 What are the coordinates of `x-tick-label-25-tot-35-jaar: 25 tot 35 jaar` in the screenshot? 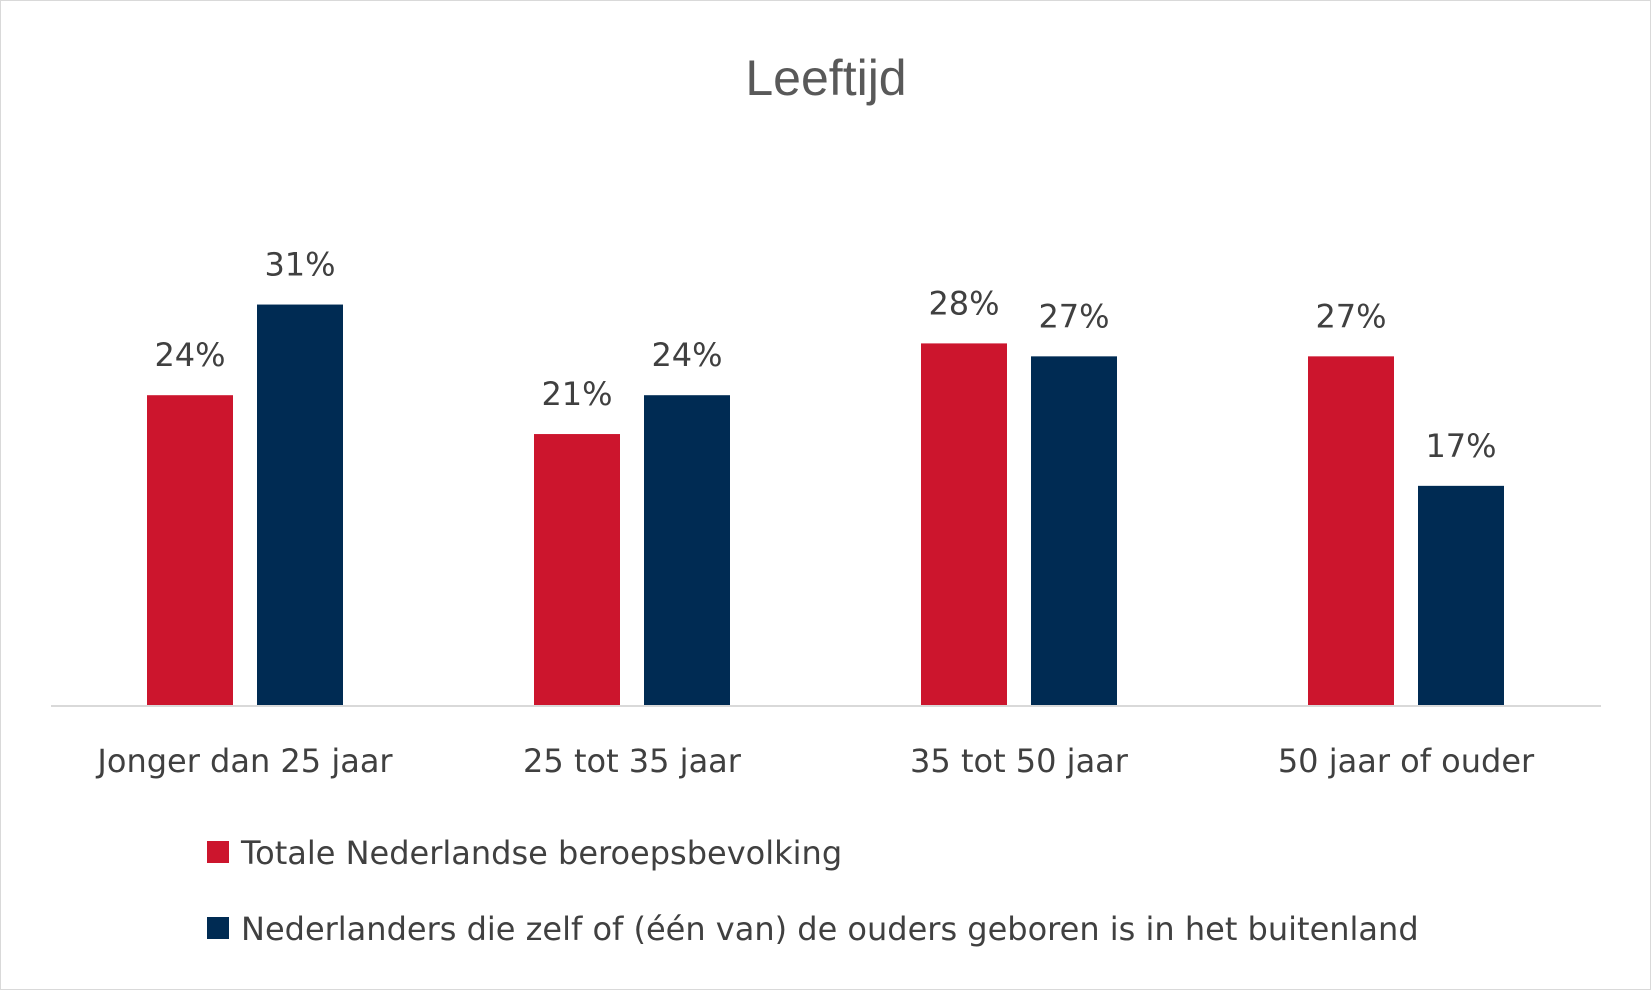 It's located at (632, 761).